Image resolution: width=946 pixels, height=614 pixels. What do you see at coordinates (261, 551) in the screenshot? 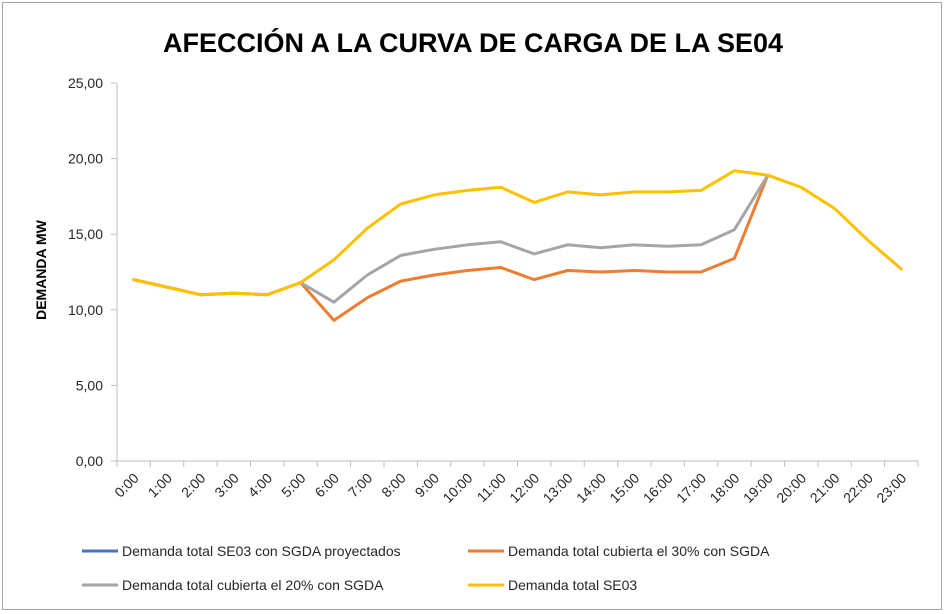
I see `legend-entry: Demanda total SE03 con SGDA proyectados` at bounding box center [261, 551].